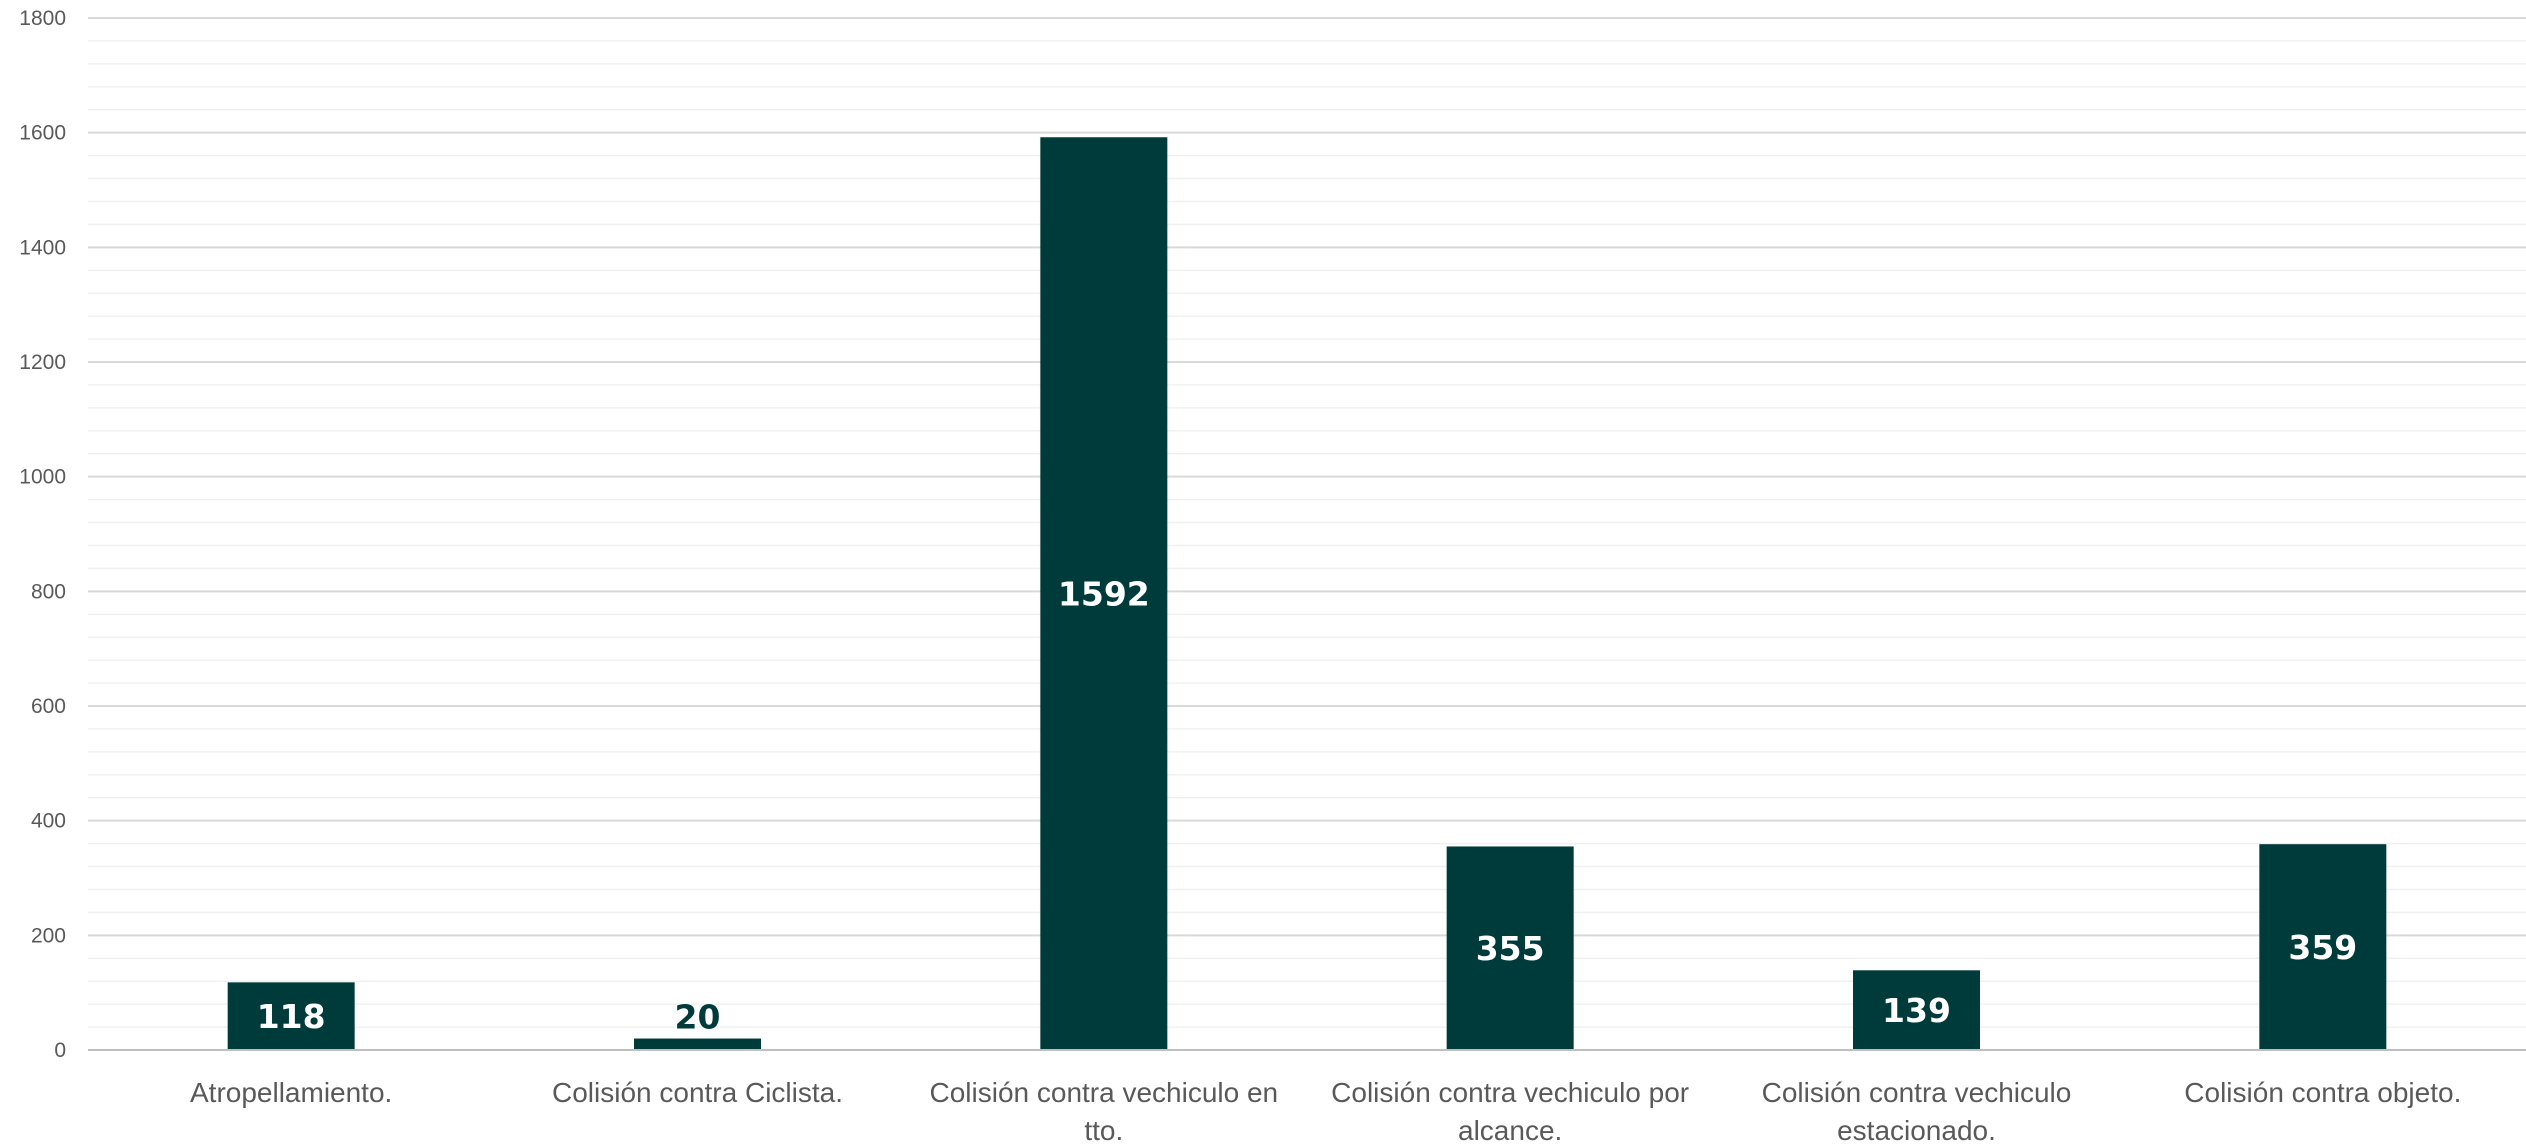 Image resolution: width=2526 pixels, height=1147 pixels. Describe the element at coordinates (1510, 1130) in the screenshot. I see `category-label: alcance.` at that location.